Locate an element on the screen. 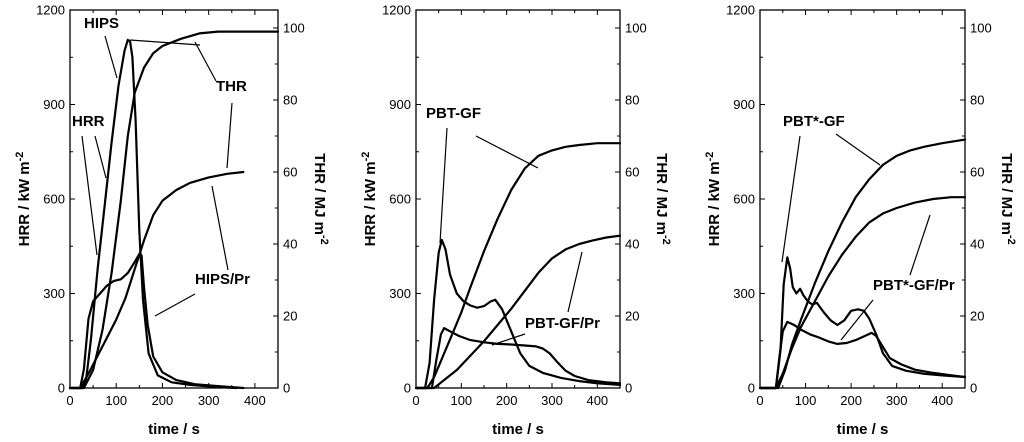 This screenshot has height=442, width=1024. series-pbt-gf-thr is located at coordinates (518, 266).